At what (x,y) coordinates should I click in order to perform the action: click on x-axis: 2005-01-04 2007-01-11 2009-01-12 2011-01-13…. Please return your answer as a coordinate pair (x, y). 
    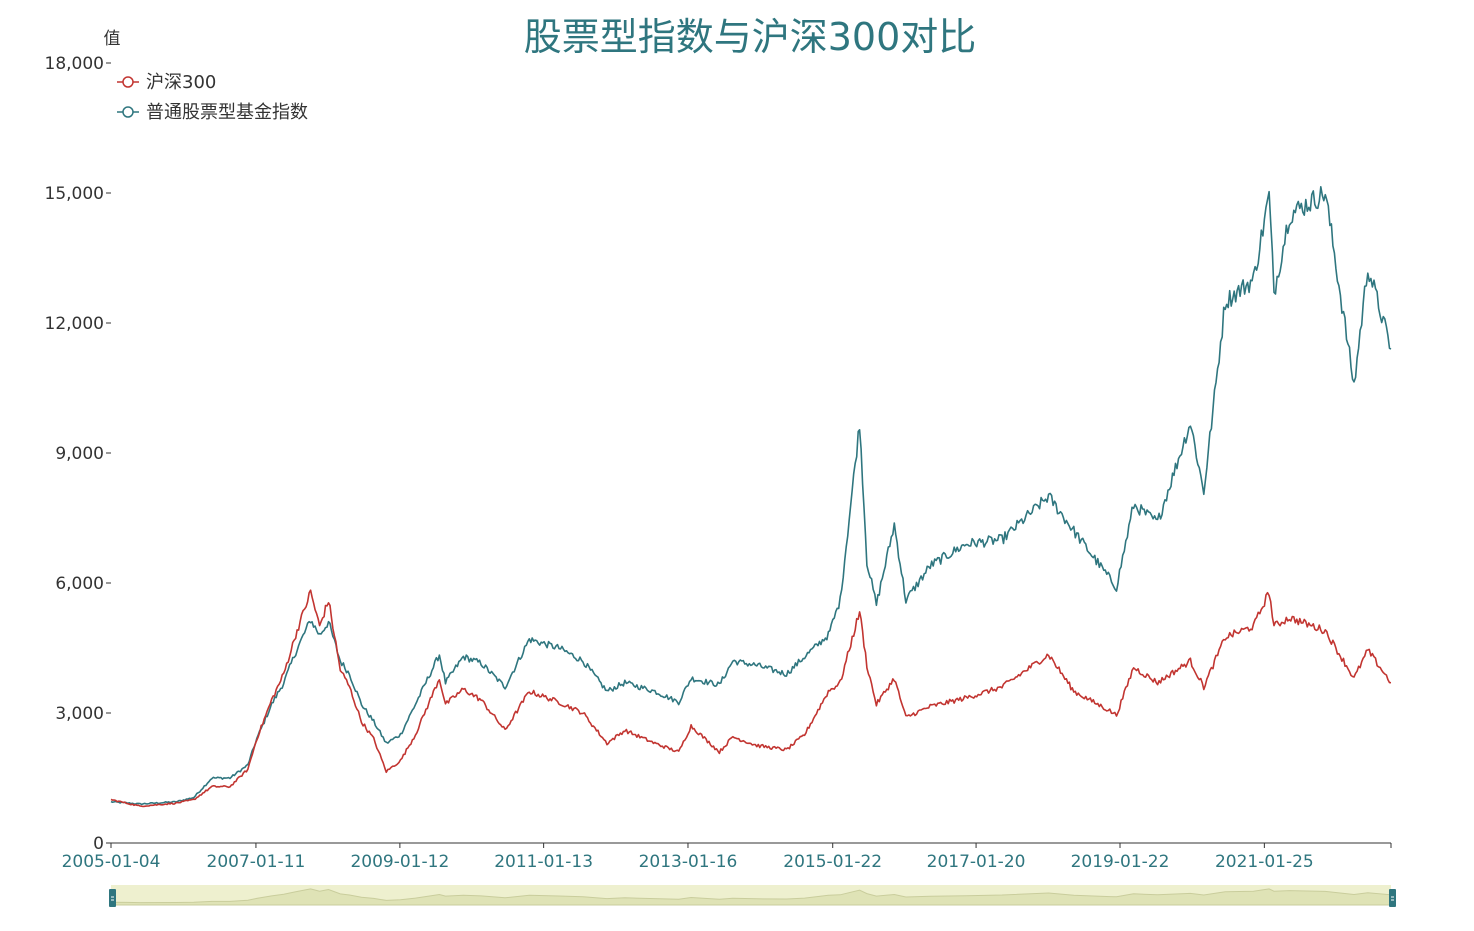
    Looking at the image, I should click on (727, 857).